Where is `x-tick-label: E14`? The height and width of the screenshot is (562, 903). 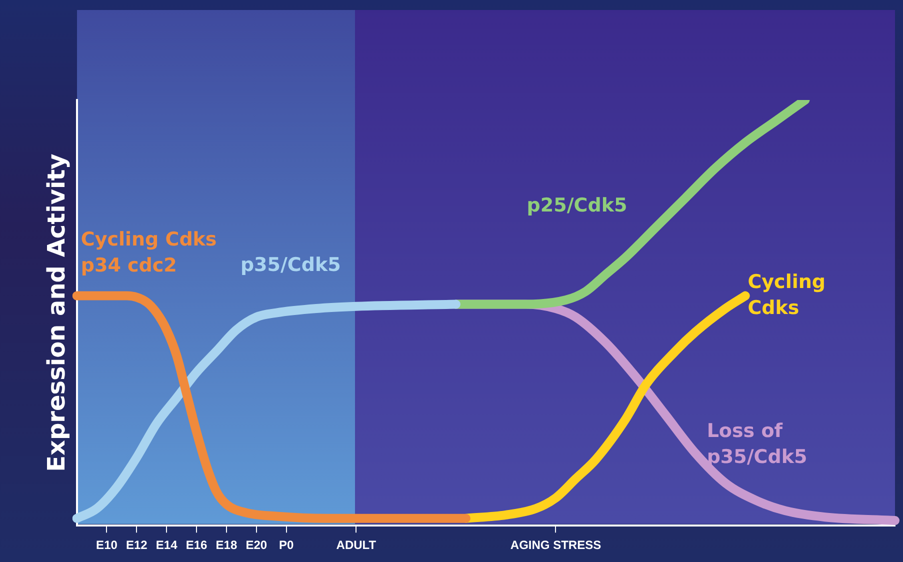 x-tick-label: E14 is located at coordinates (167, 545).